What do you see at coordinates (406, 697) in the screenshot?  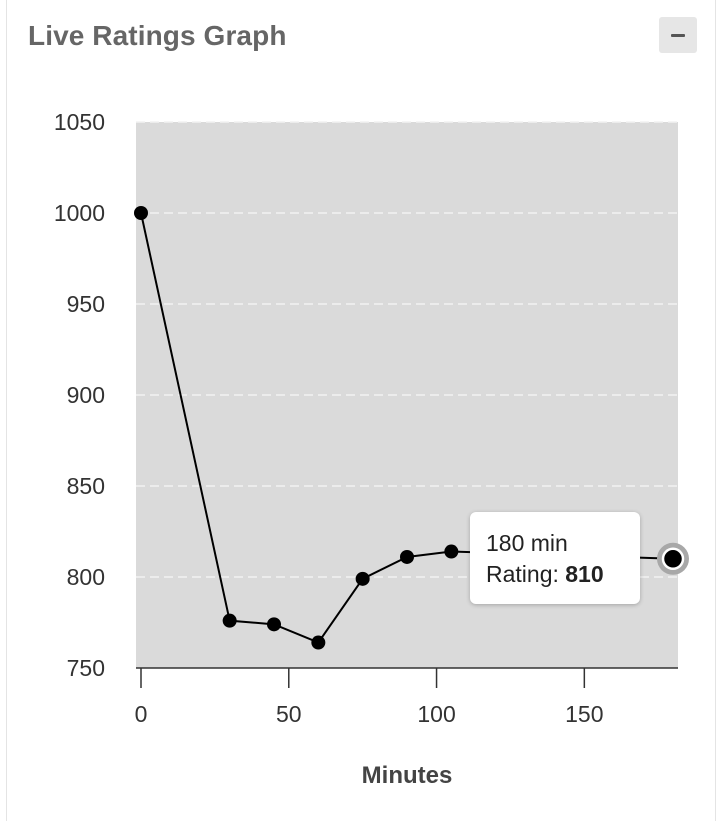 I see `x-axis: 0 50 100 150` at bounding box center [406, 697].